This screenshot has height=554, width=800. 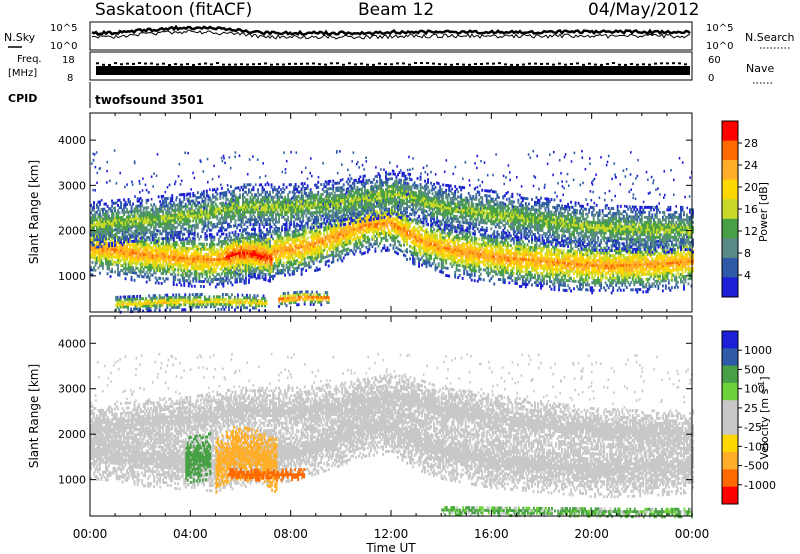 I want to click on sky-label: N.Sky, so click(x=20, y=37).